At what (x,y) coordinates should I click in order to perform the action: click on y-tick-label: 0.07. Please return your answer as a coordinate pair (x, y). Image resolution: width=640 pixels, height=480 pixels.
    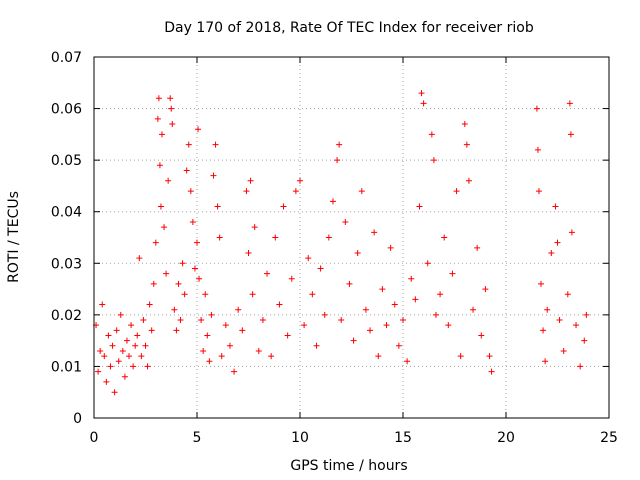
    Looking at the image, I should click on (66, 58).